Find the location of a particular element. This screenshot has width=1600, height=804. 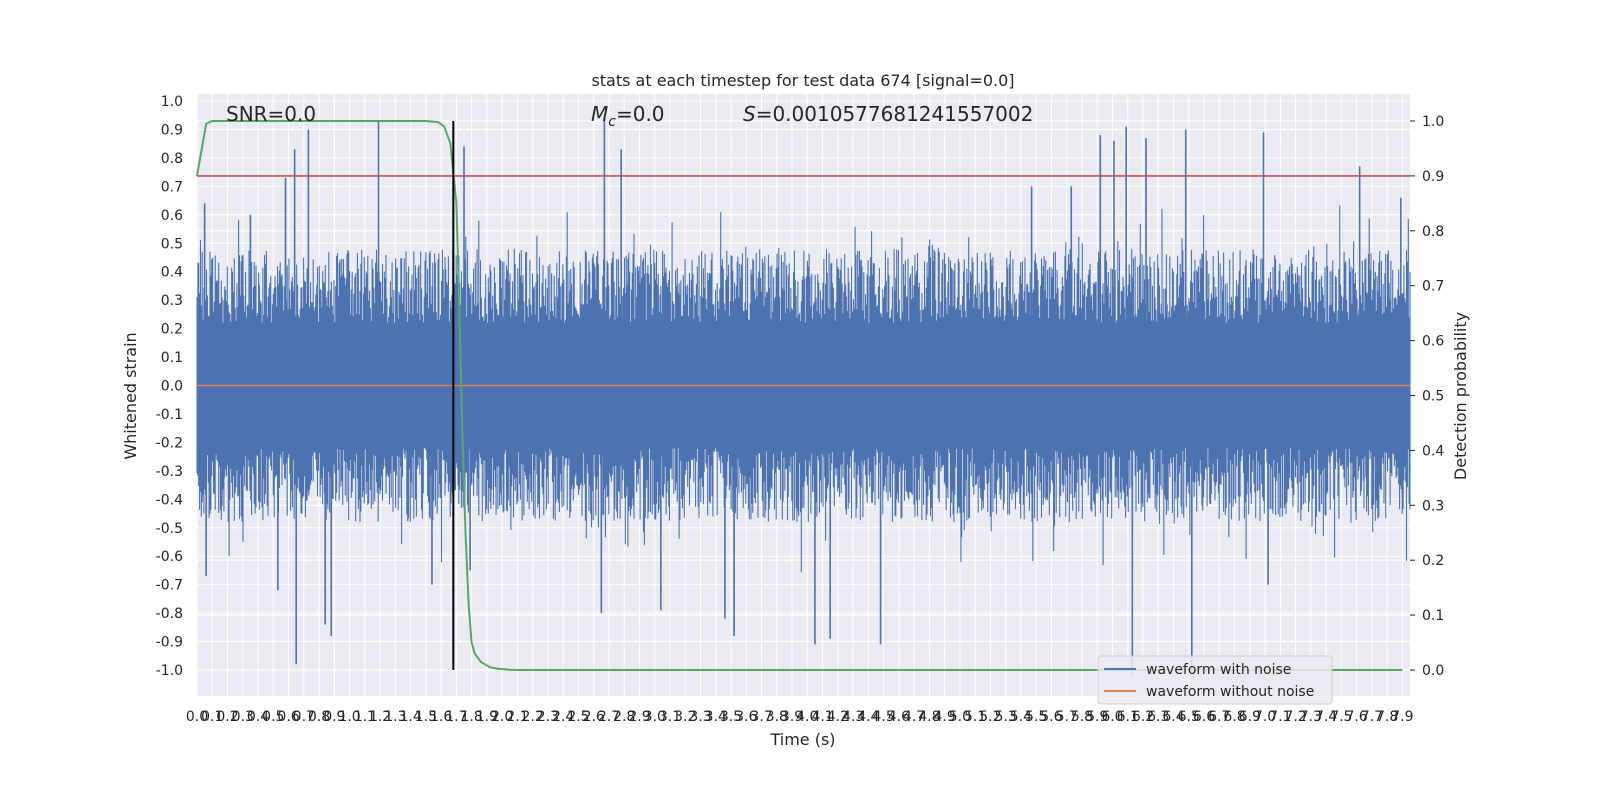

x-tick-label: 3.5 is located at coordinates (731, 717).